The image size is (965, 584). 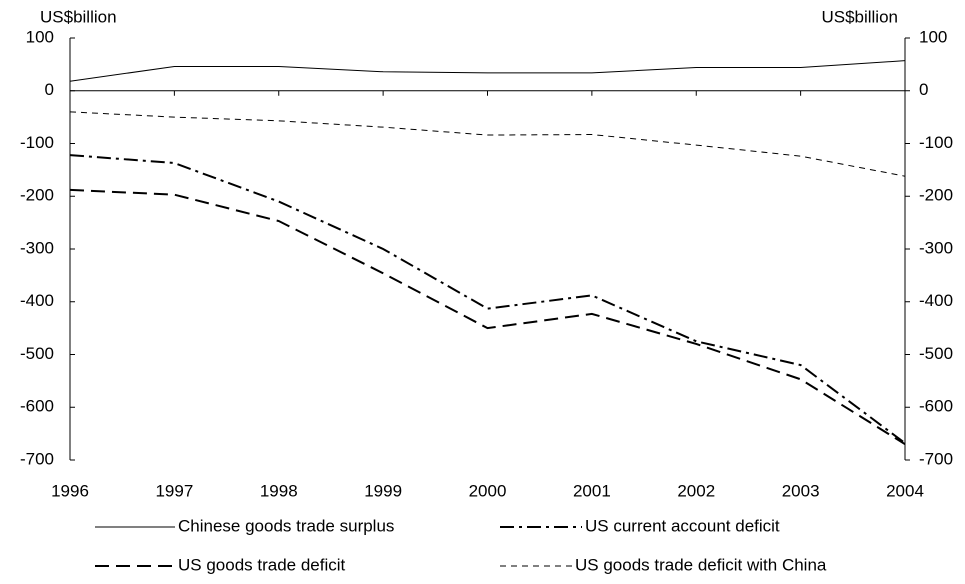 I want to click on y2-tick-label: -700, so click(x=936, y=458).